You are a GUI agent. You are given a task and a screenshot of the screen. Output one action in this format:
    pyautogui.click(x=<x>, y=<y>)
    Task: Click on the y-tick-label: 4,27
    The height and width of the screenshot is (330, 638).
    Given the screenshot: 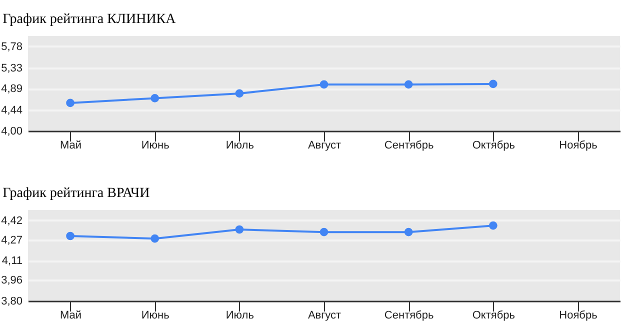 What is the action you would take?
    pyautogui.click(x=11, y=240)
    